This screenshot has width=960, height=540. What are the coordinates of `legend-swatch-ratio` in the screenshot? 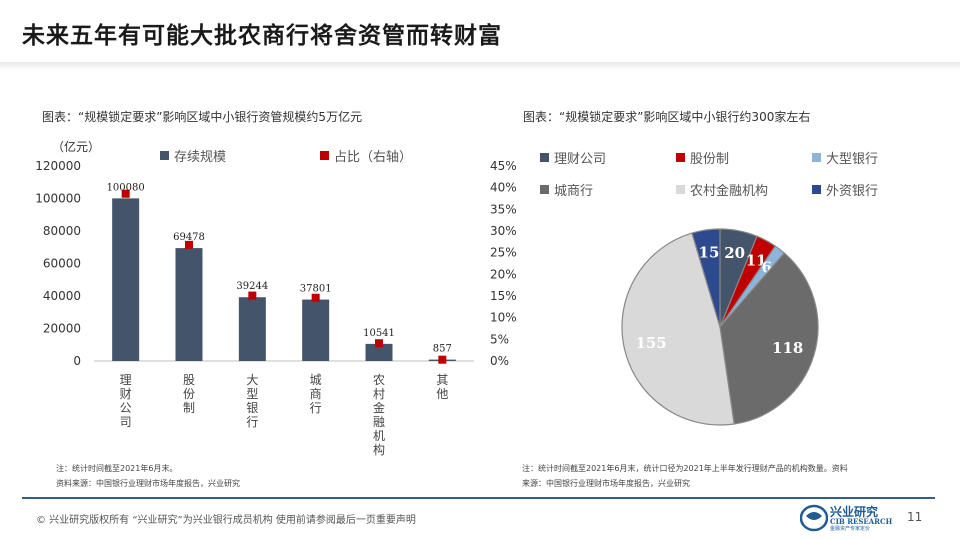 It's located at (324, 155).